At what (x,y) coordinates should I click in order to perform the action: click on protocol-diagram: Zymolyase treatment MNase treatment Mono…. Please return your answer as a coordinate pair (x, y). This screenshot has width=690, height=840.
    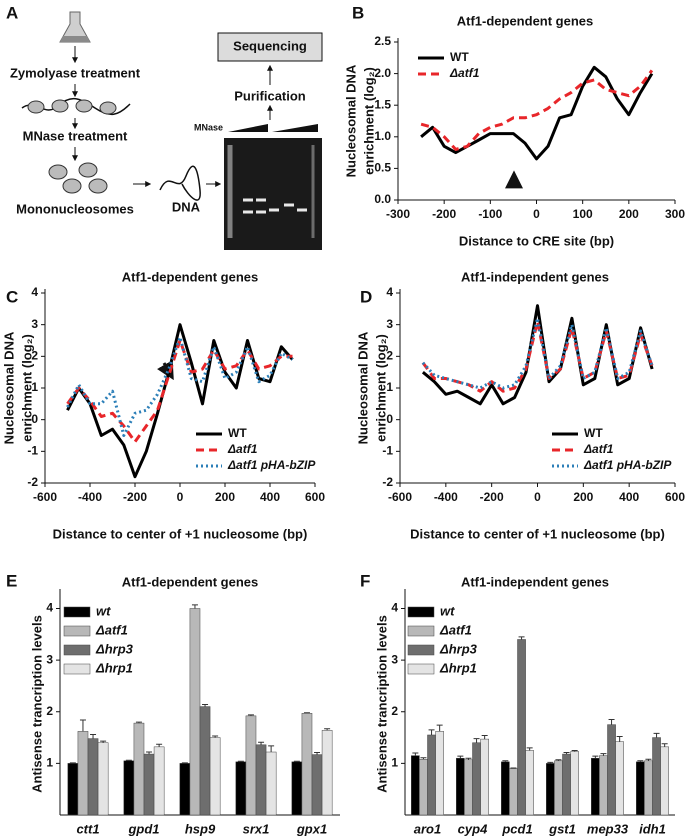
    Looking at the image, I should click on (166, 130).